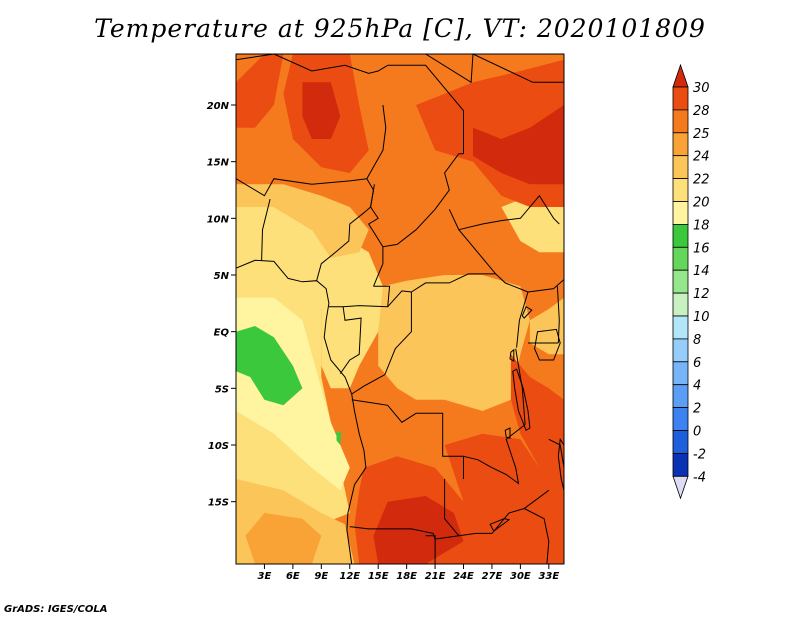  Describe the element at coordinates (444, 343) in the screenshot. I see `field-congo-inner` at that location.